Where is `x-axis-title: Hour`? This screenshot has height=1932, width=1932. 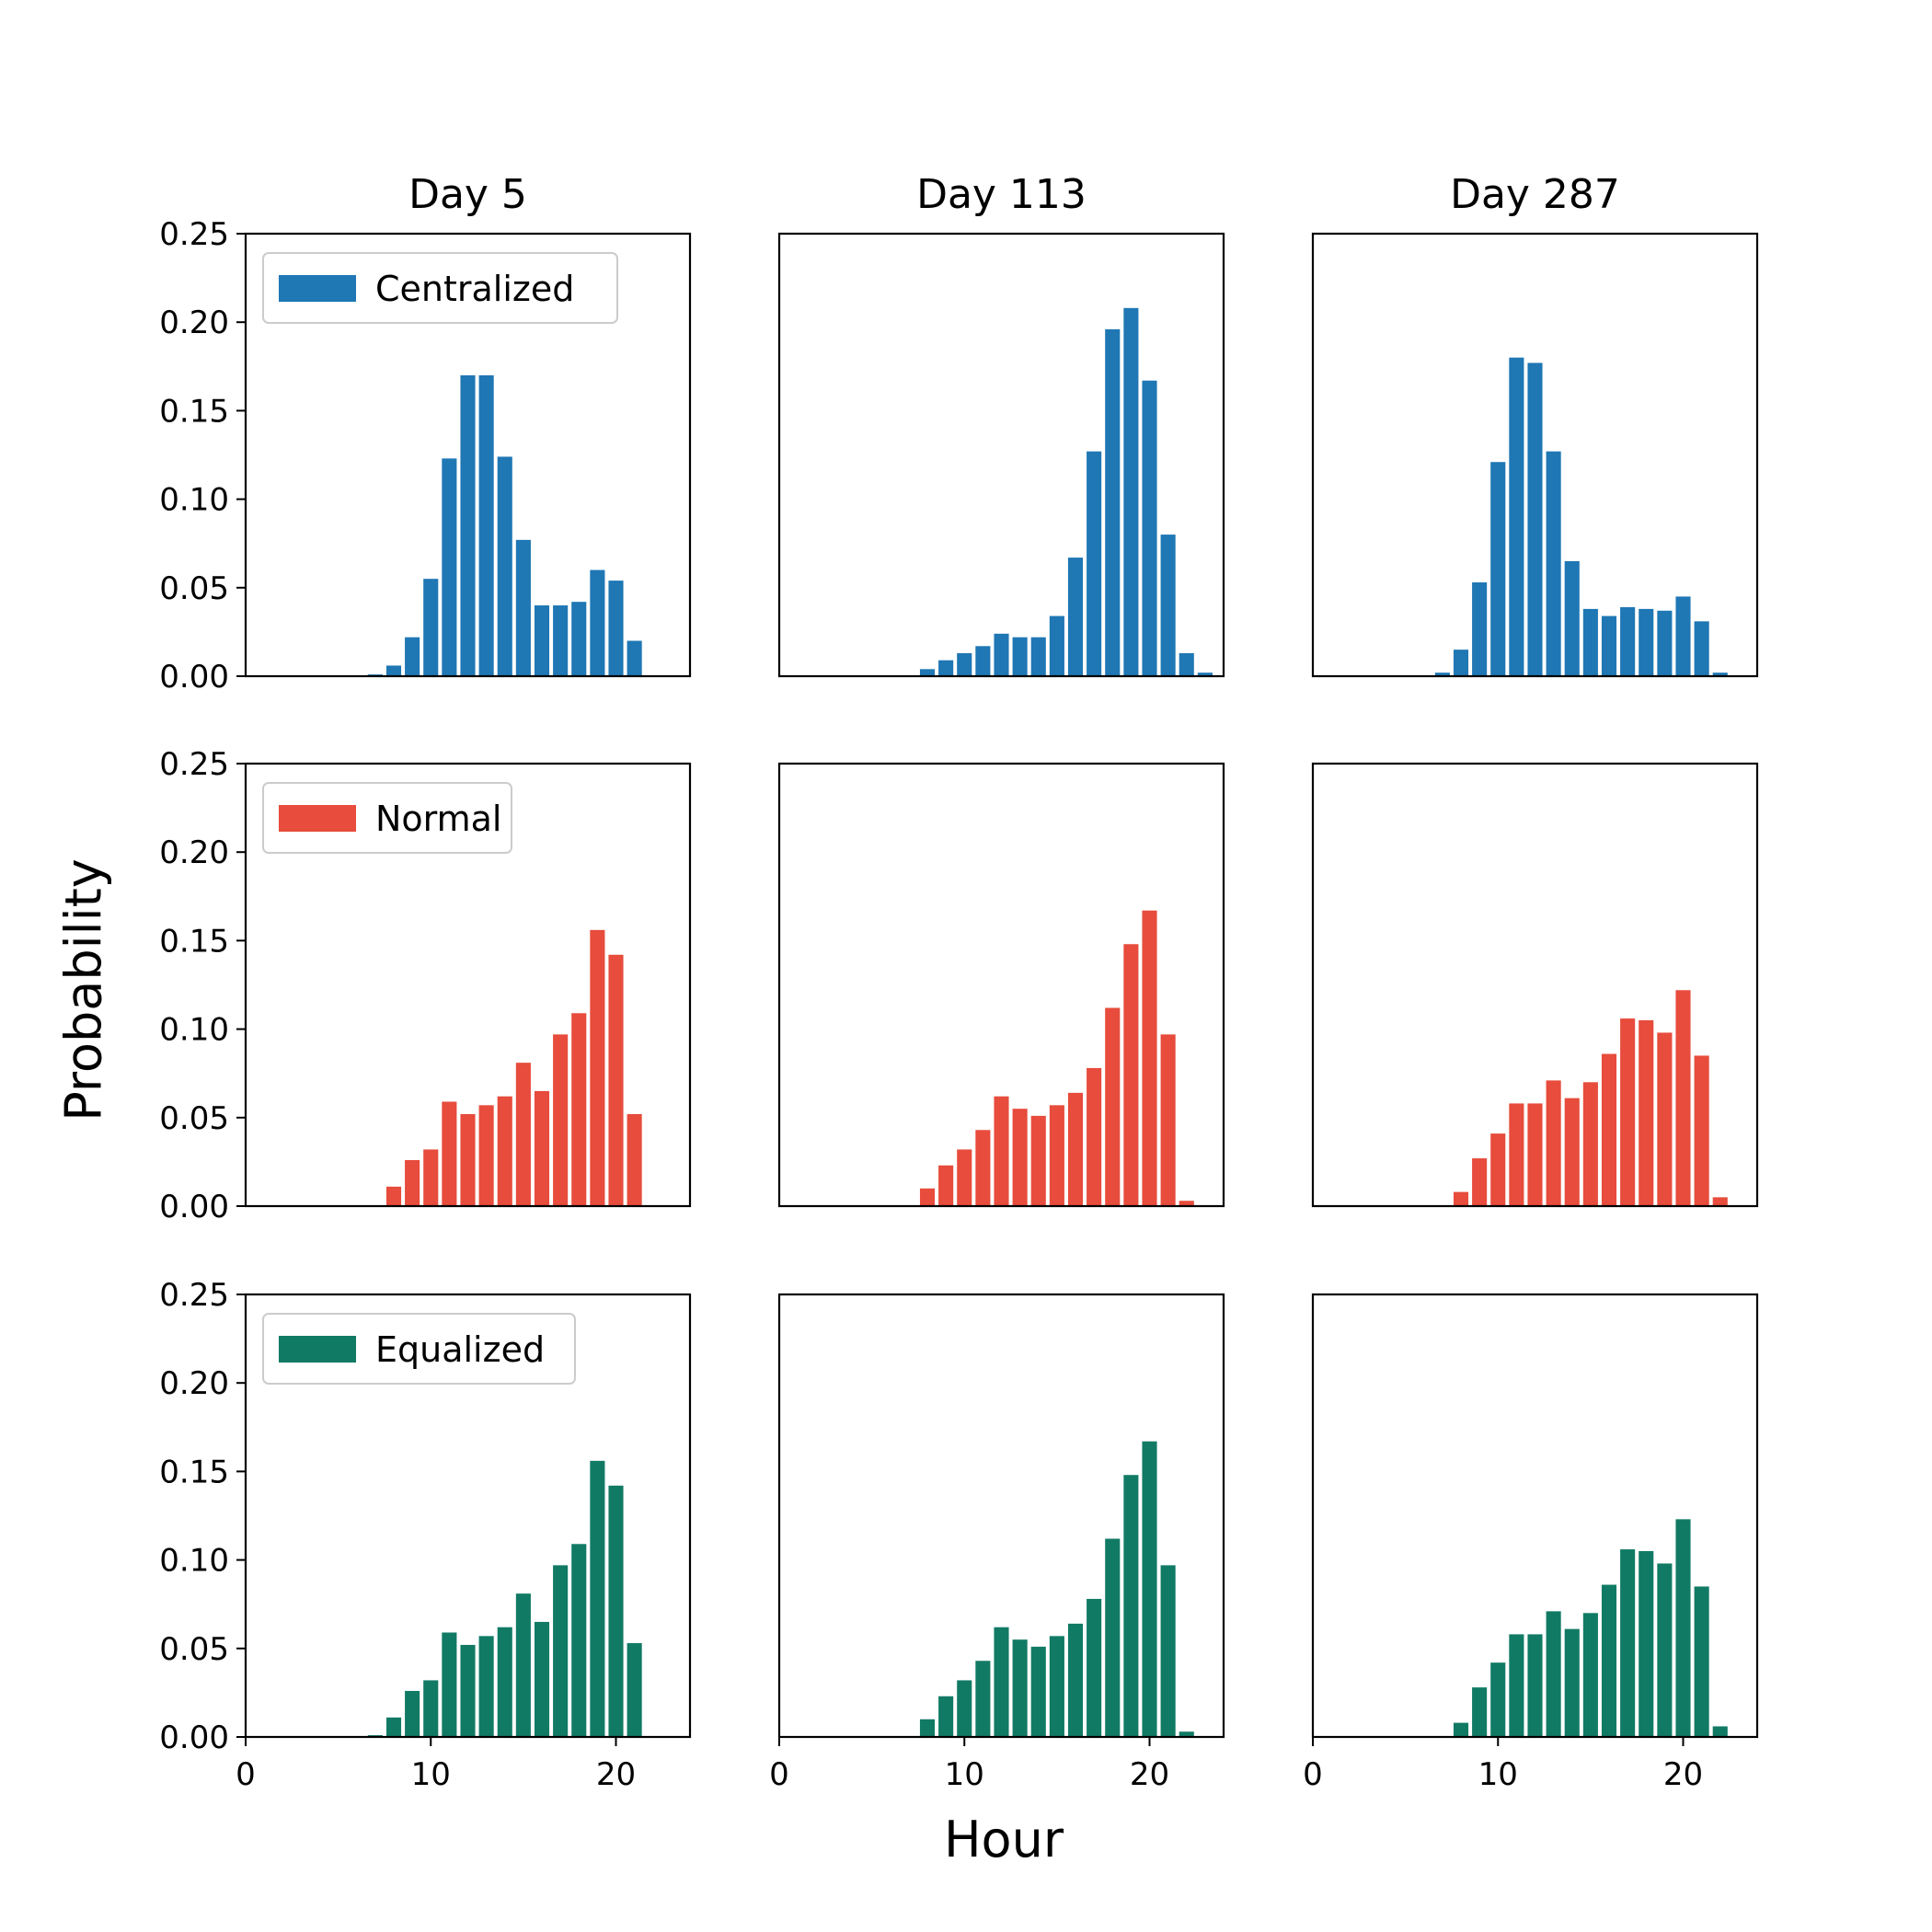
x-axis-title: Hour is located at coordinates (1004, 1840).